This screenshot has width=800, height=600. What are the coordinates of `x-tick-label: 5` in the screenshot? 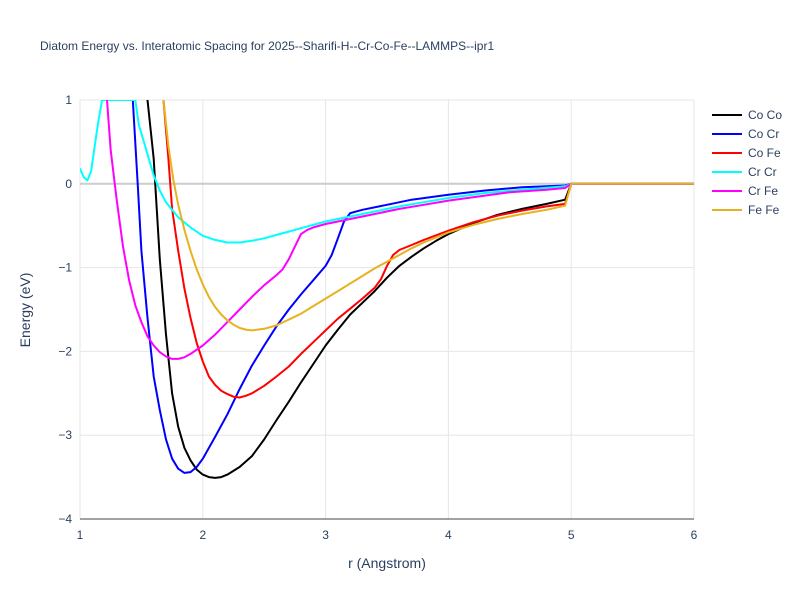 It's located at (571, 535).